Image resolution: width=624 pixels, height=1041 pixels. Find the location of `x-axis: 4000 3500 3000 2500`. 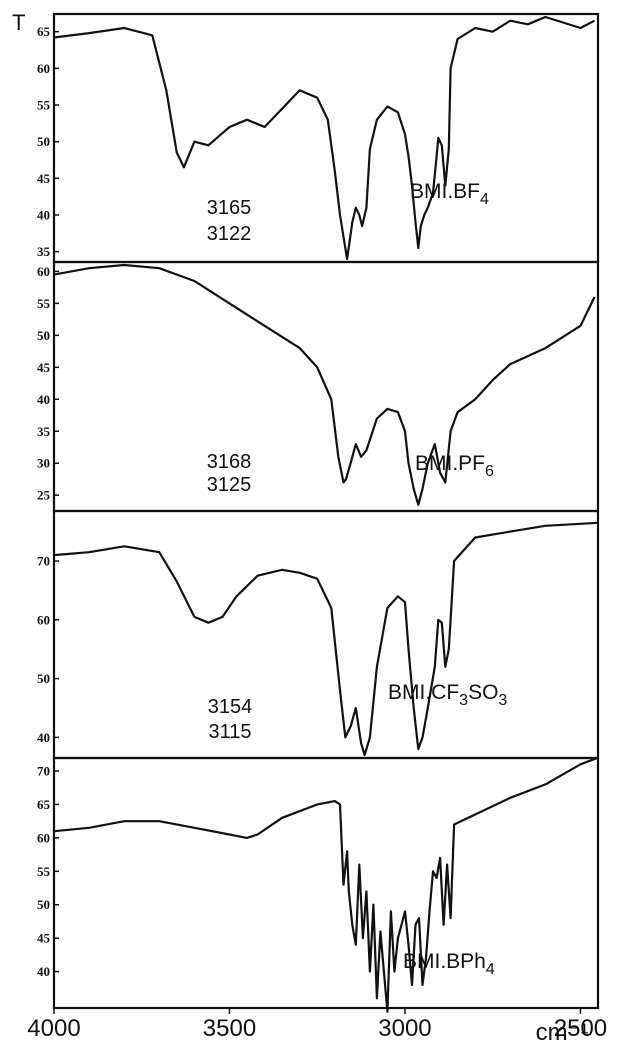

x-axis: 4000 3500 3000 2500 is located at coordinates (317, 1024).